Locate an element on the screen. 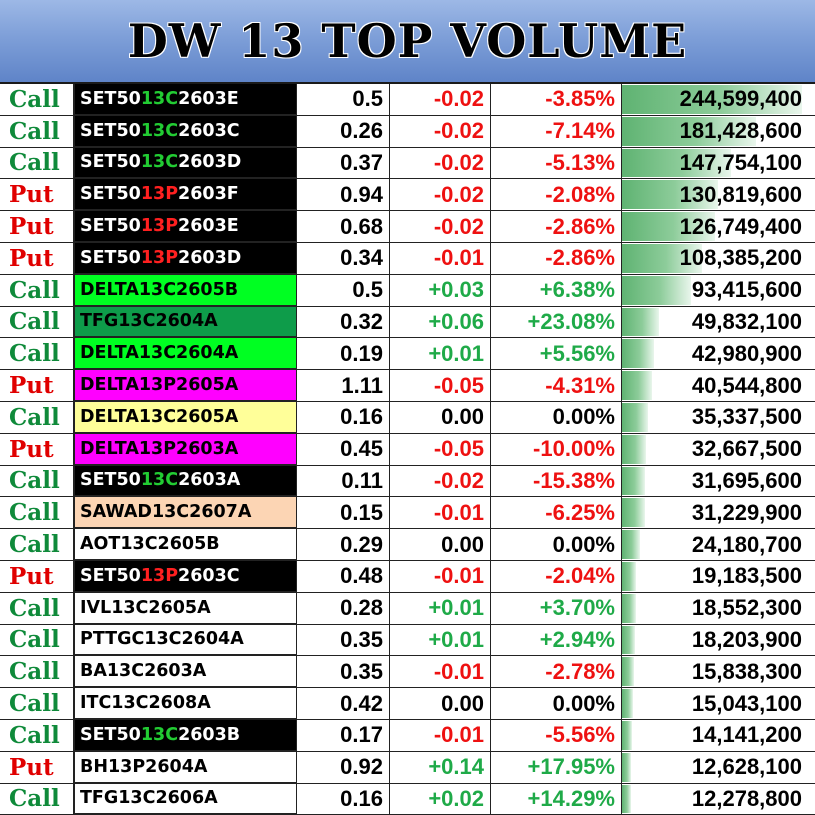  last-price: 0.11 is located at coordinates (343, 481).